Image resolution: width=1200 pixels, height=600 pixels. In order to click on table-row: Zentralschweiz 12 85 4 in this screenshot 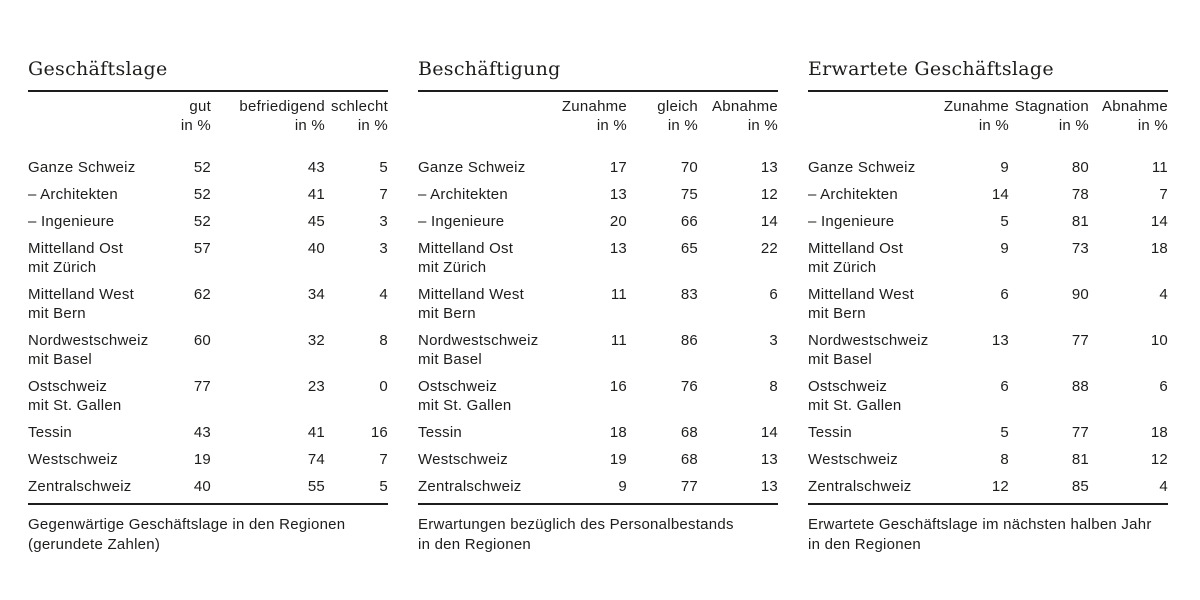, I will do `click(988, 486)`.